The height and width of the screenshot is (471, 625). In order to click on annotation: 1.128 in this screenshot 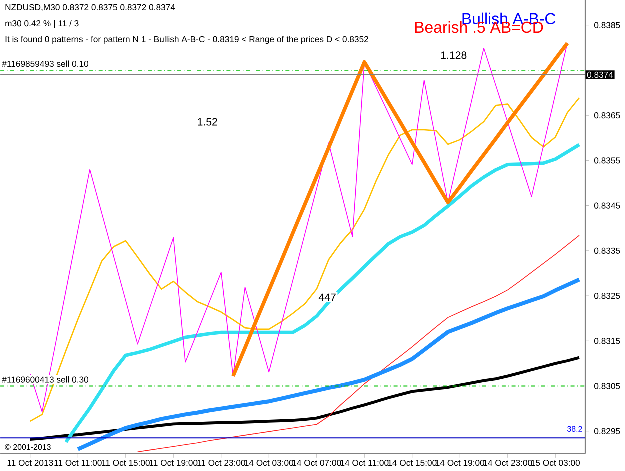, I will do `click(454, 56)`.